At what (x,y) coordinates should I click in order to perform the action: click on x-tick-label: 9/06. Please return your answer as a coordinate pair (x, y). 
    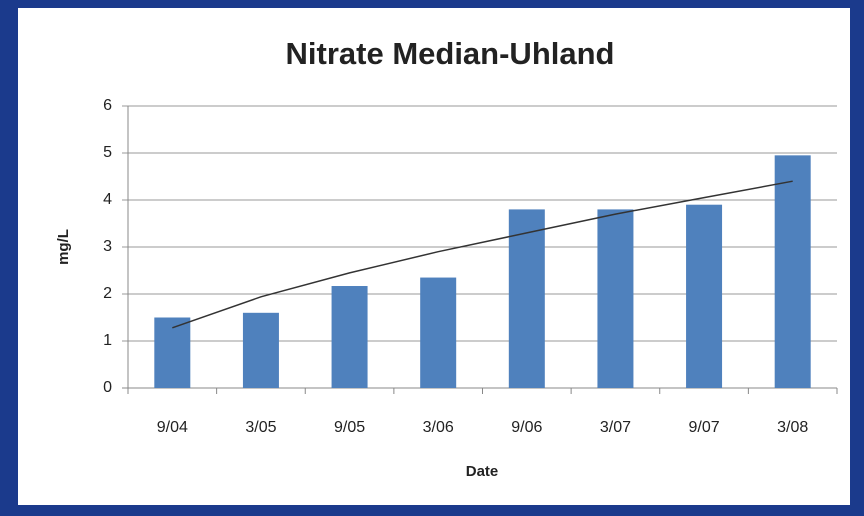
    Looking at the image, I should click on (526, 427).